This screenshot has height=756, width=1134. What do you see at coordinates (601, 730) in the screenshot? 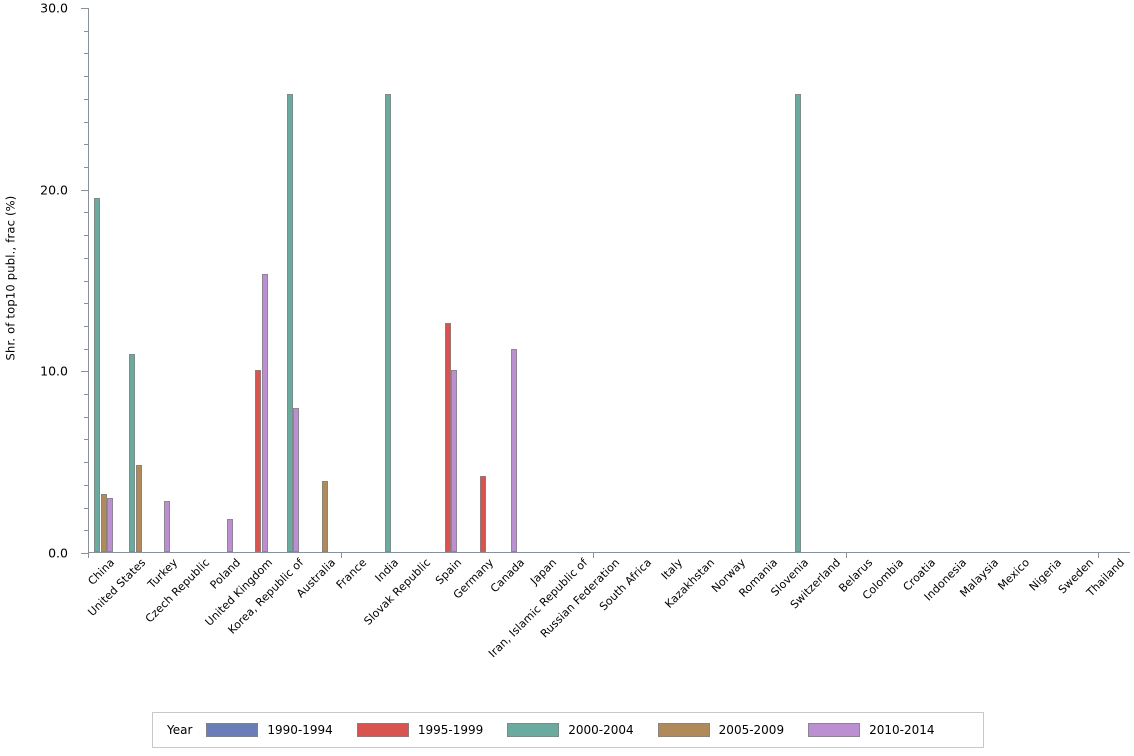
I see `legend-label: 2000-2004` at bounding box center [601, 730].